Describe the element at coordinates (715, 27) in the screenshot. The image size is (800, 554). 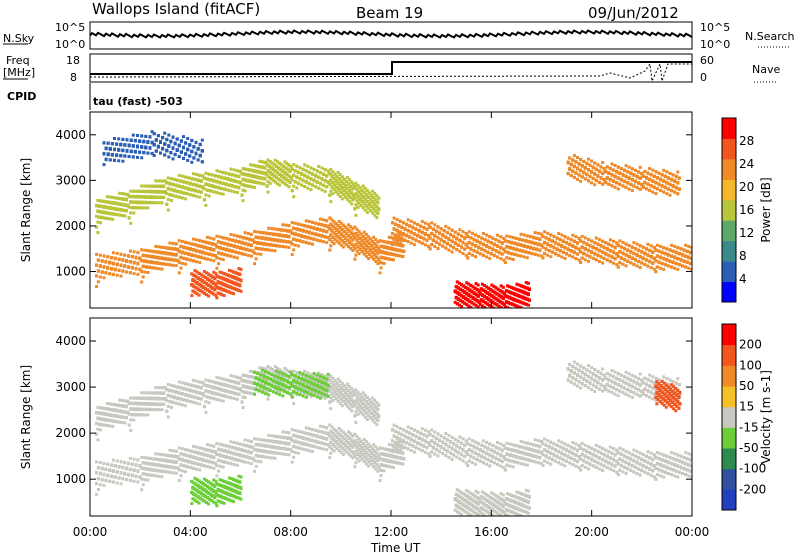
I see `nsearch-top-tick: 10^5` at that location.